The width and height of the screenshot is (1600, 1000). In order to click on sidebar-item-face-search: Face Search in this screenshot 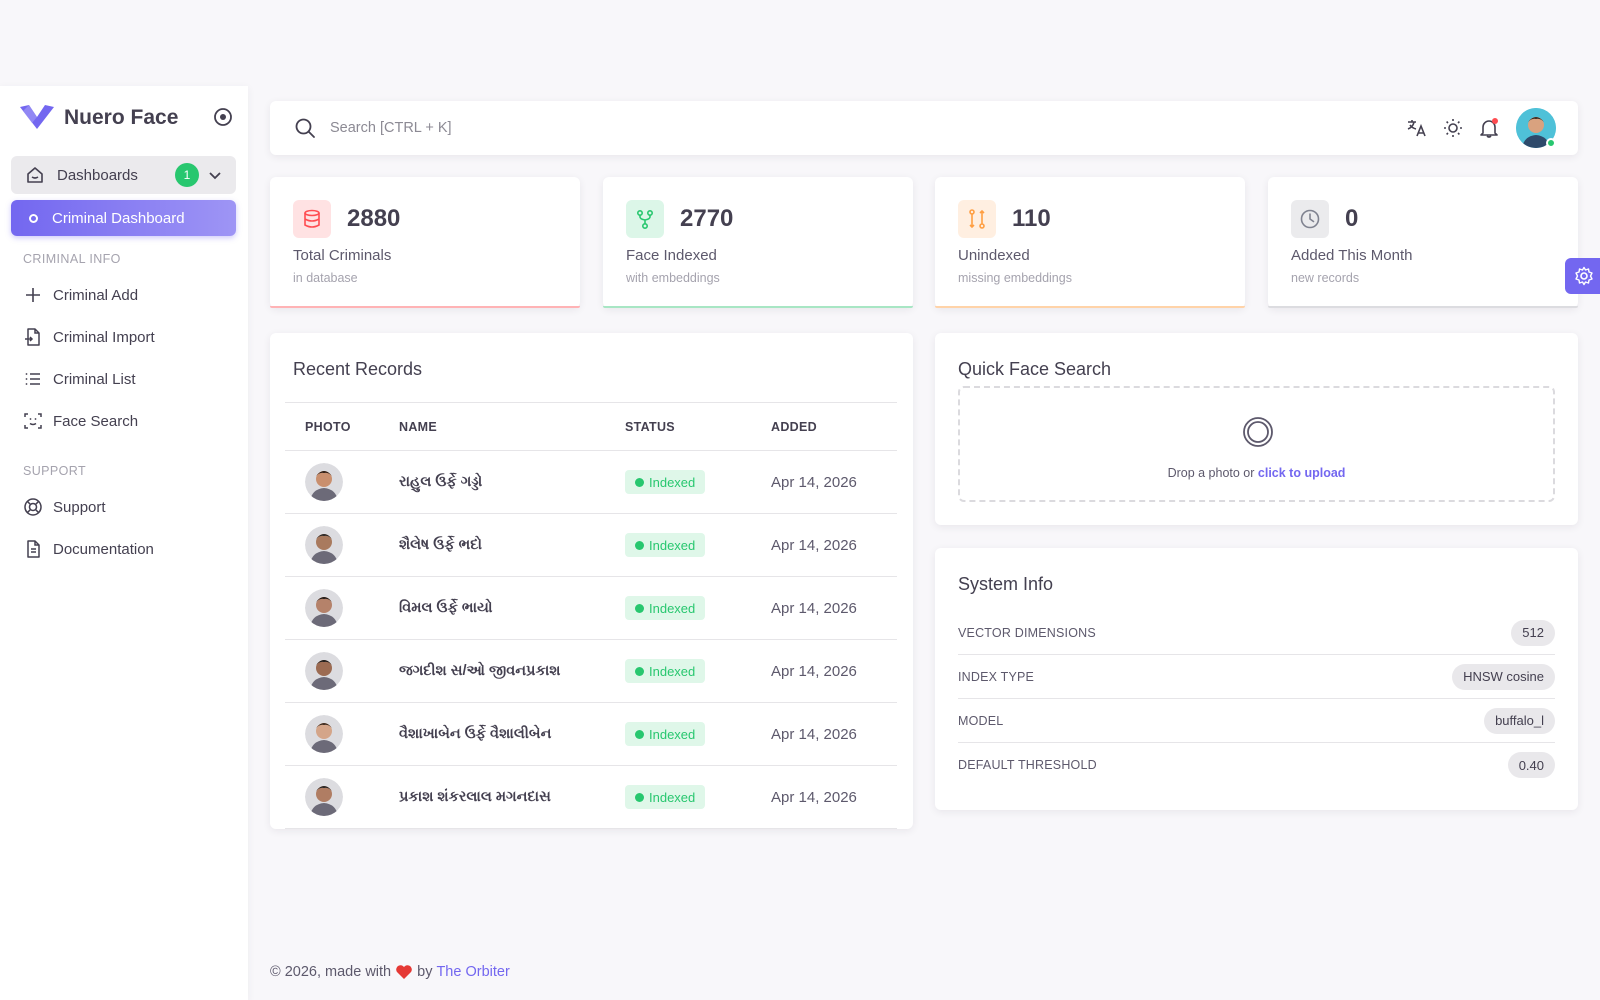, I will do `click(80, 421)`.